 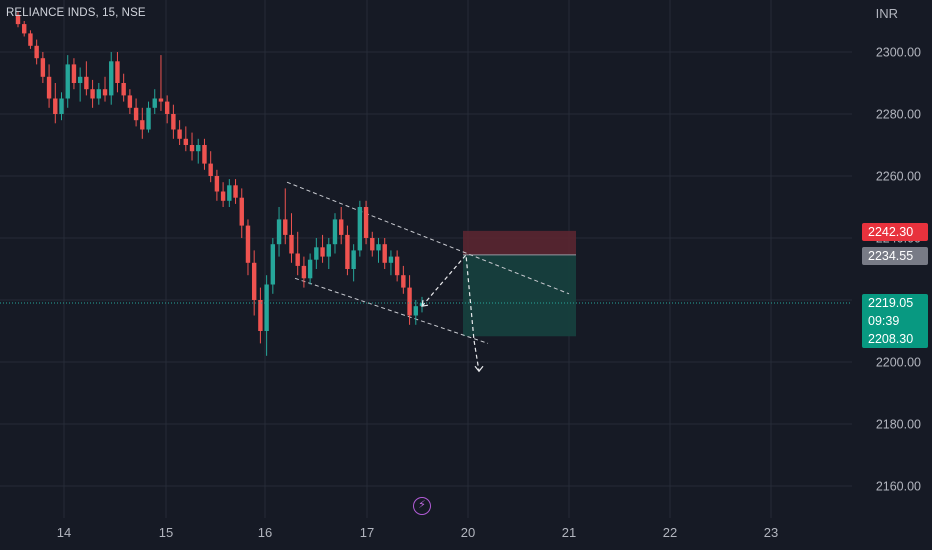 What do you see at coordinates (670, 532) in the screenshot?
I see `x-tick-label: 22` at bounding box center [670, 532].